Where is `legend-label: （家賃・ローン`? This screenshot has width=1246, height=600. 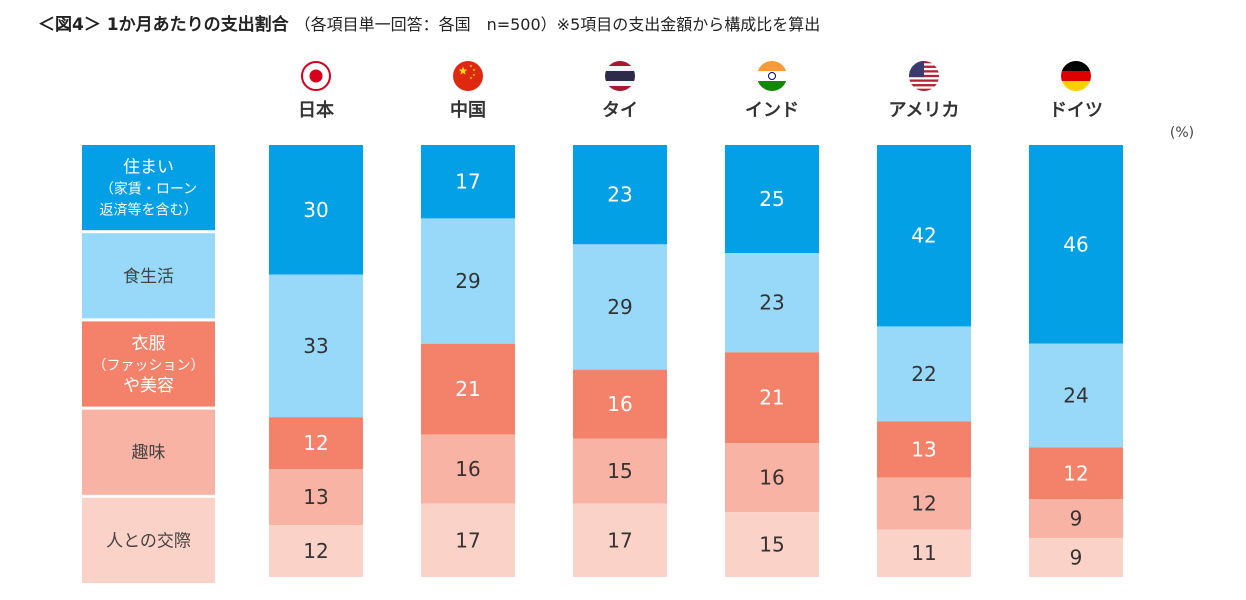
legend-label: （家賃・ローン is located at coordinates (148, 189).